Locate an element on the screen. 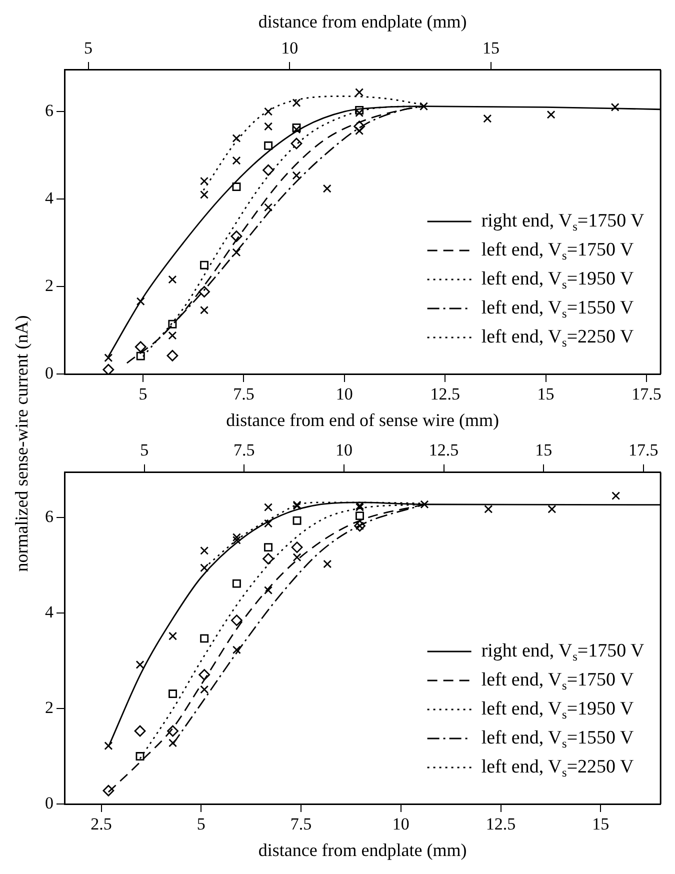 The image size is (675, 874). x2-tick-label: 12.5 is located at coordinates (443, 450).